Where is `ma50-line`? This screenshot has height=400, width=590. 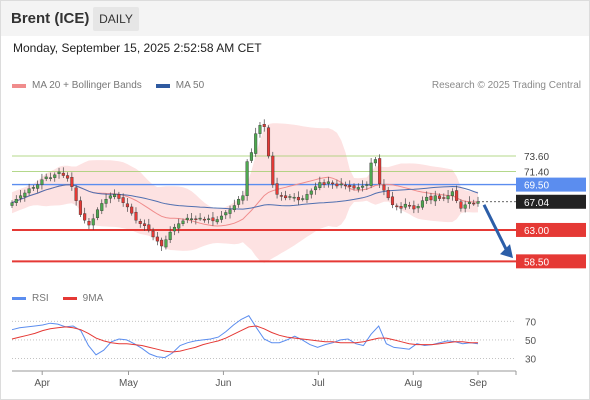 ma50-line is located at coordinates (245, 197).